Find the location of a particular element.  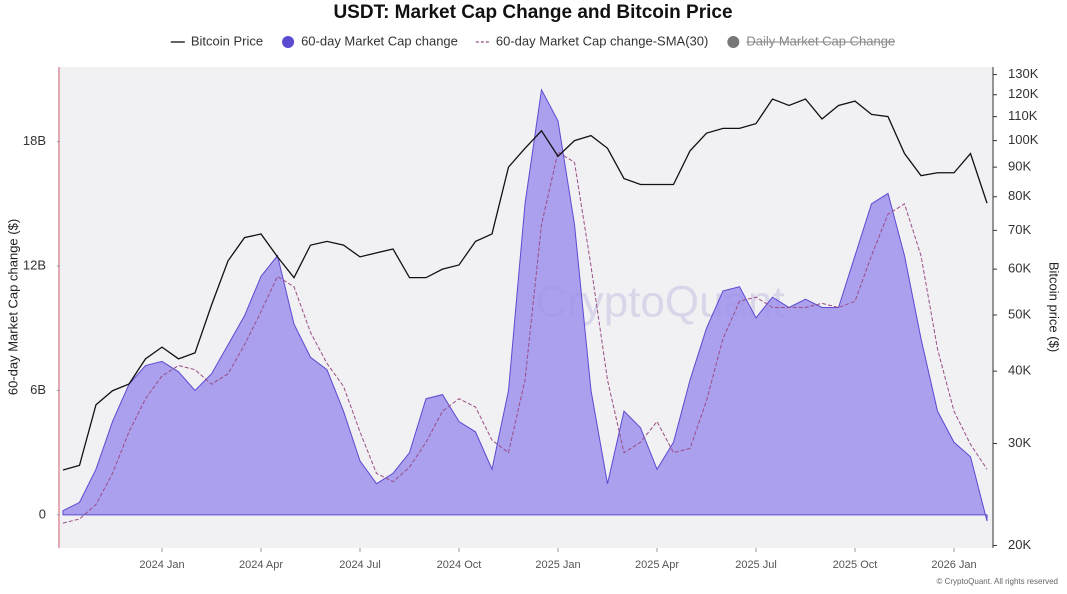

footer: © CryptoQuant. All rights reserved is located at coordinates (998, 581).